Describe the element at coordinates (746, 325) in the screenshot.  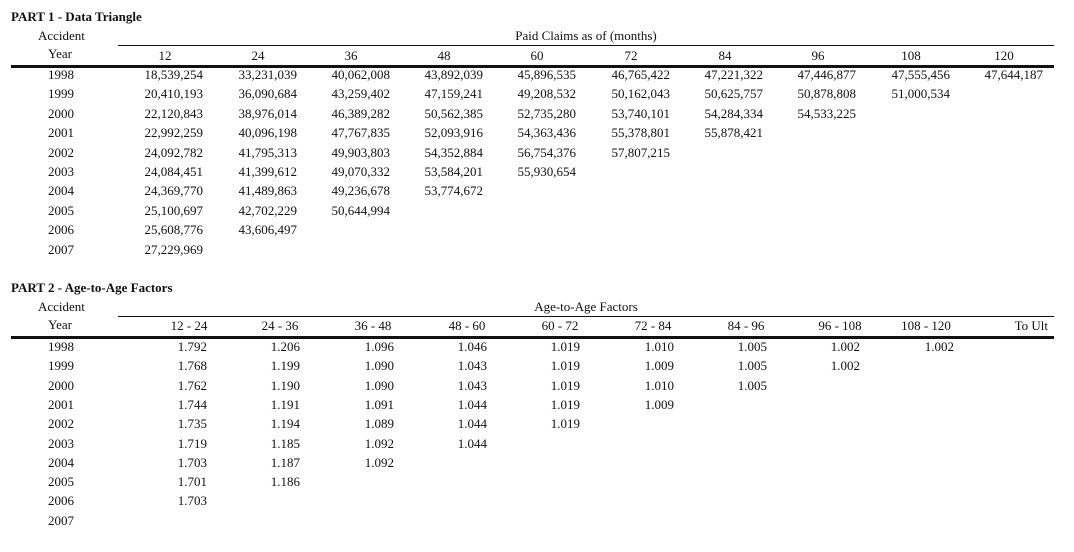
I see `part2-col-header: 84 - 96` at that location.